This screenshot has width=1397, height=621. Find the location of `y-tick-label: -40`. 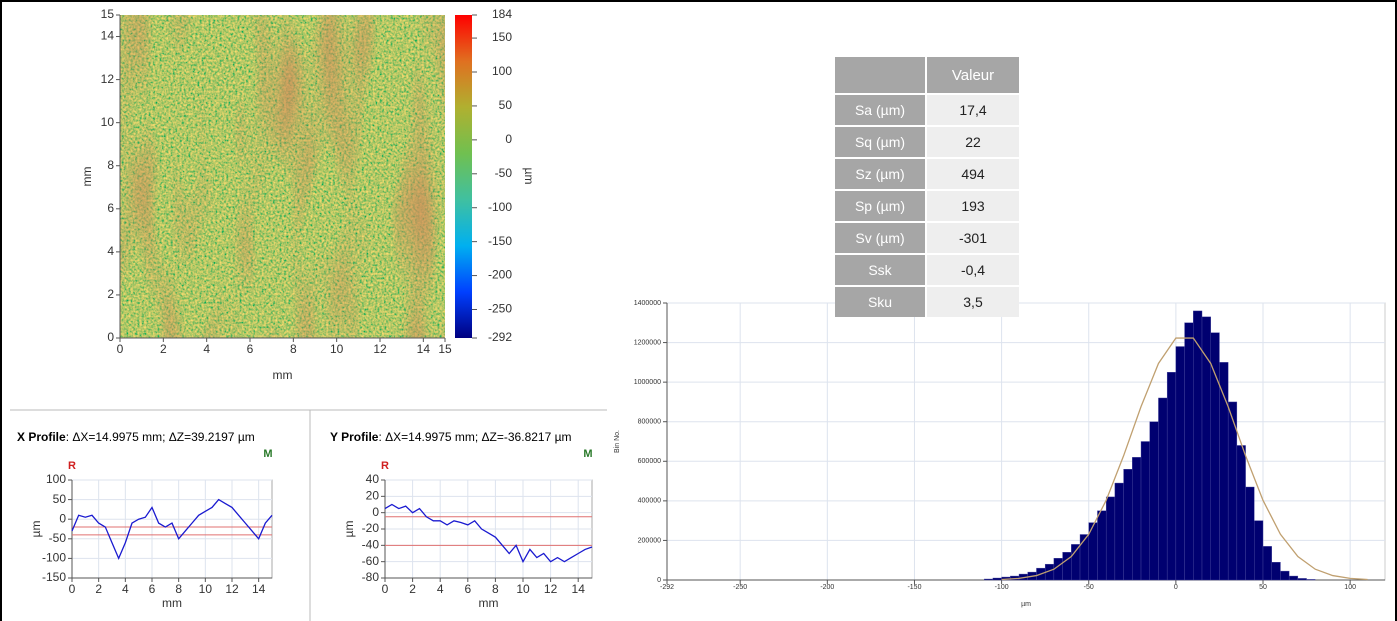

y-tick-label: -40 is located at coordinates (371, 545).